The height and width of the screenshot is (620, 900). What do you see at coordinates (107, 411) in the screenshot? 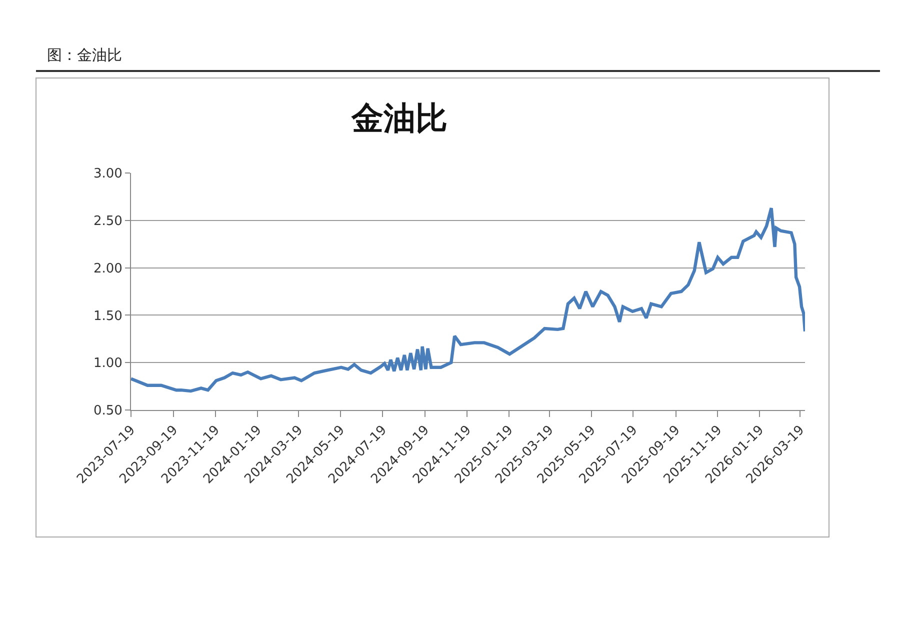
I see `y-tick-label: 0.50` at bounding box center [107, 411].